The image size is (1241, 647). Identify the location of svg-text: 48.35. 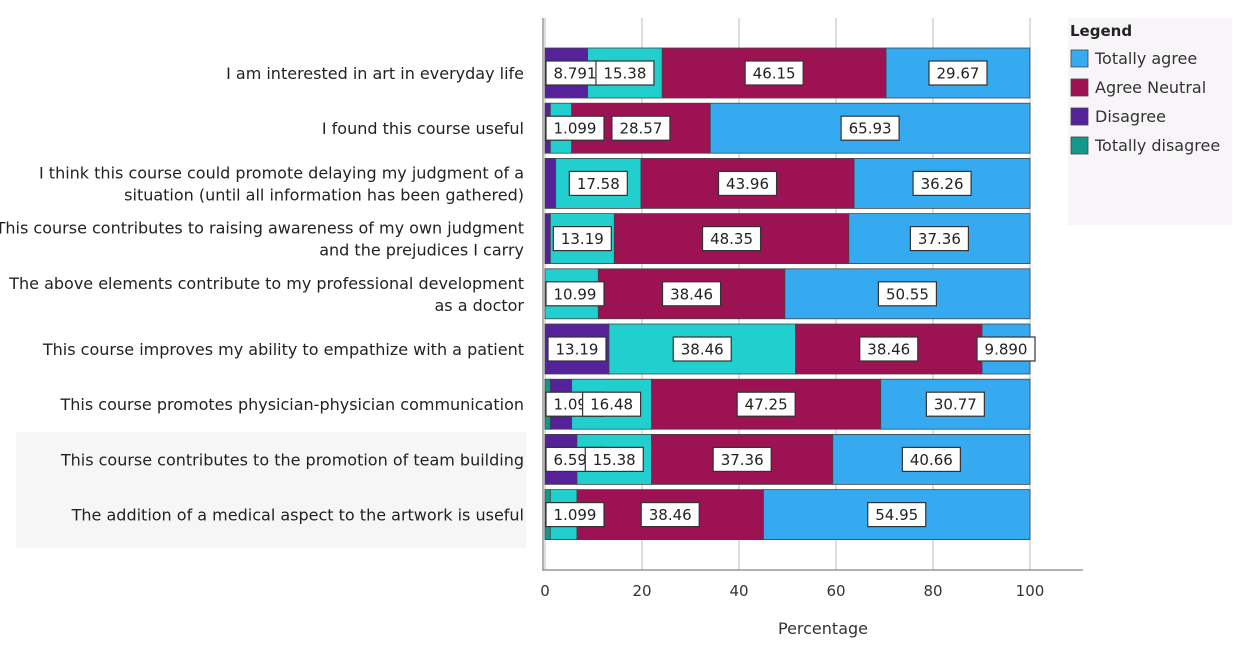
(731, 239).